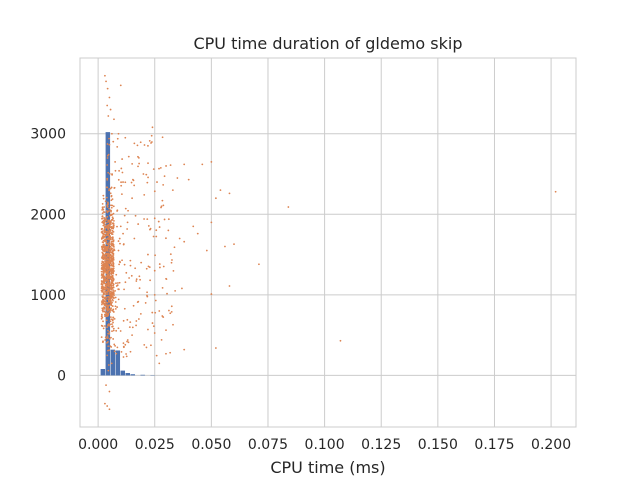 This screenshot has height=480, width=640. What do you see at coordinates (438, 445) in the screenshot?
I see `x-tick-label: 0.150` at bounding box center [438, 445].